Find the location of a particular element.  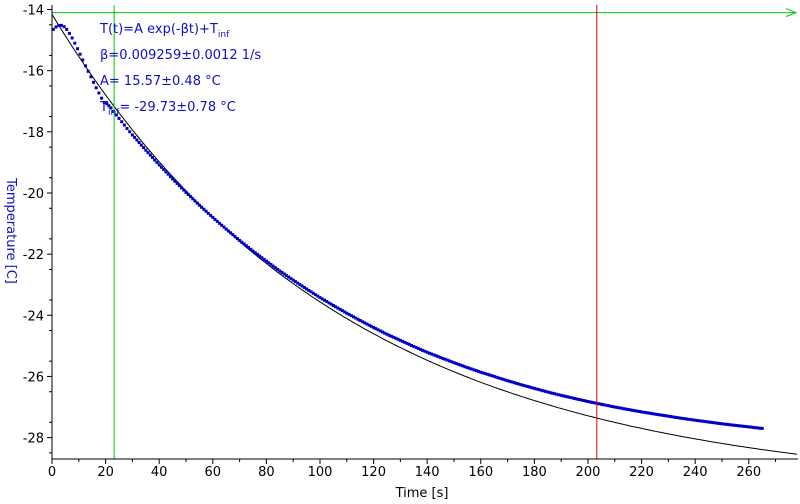

x-tick-label: 240 is located at coordinates (695, 472).